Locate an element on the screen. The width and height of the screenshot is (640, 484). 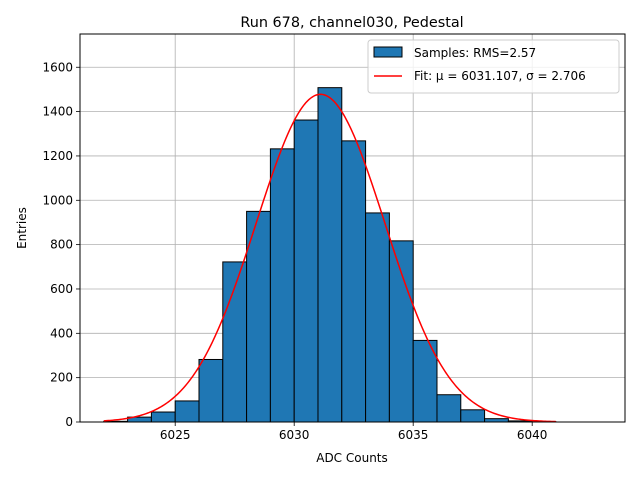
y-axis-label: Entries is located at coordinates (22, 228).